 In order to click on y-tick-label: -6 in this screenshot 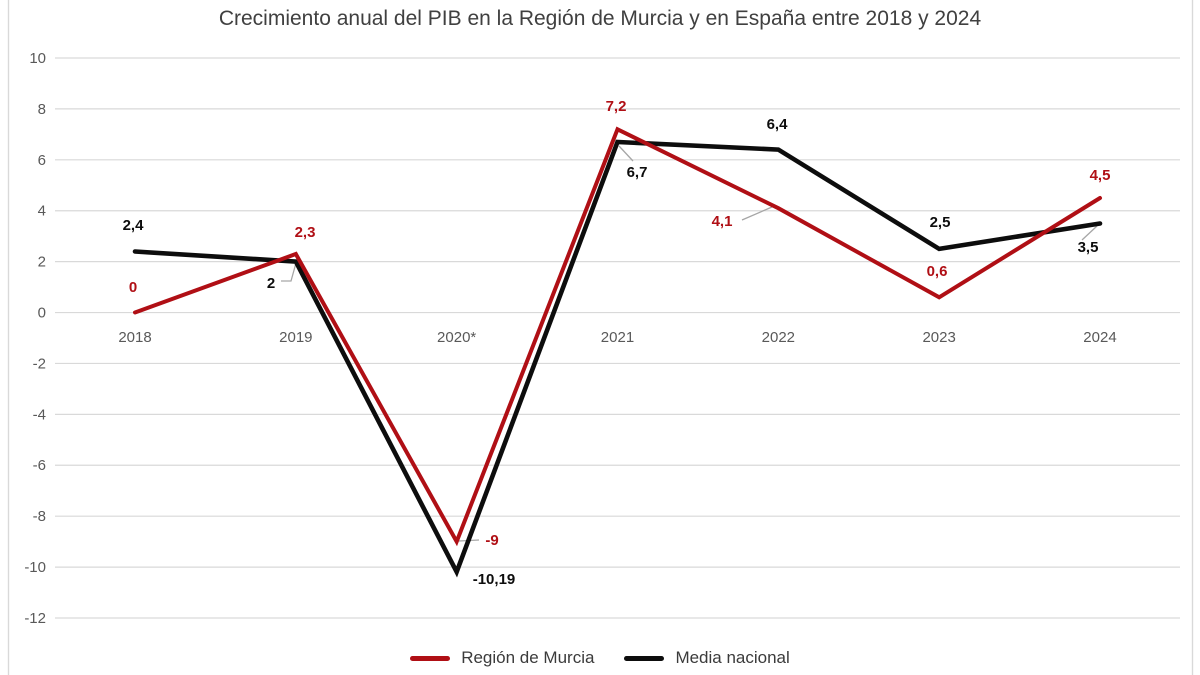, I will do `click(39, 465)`.